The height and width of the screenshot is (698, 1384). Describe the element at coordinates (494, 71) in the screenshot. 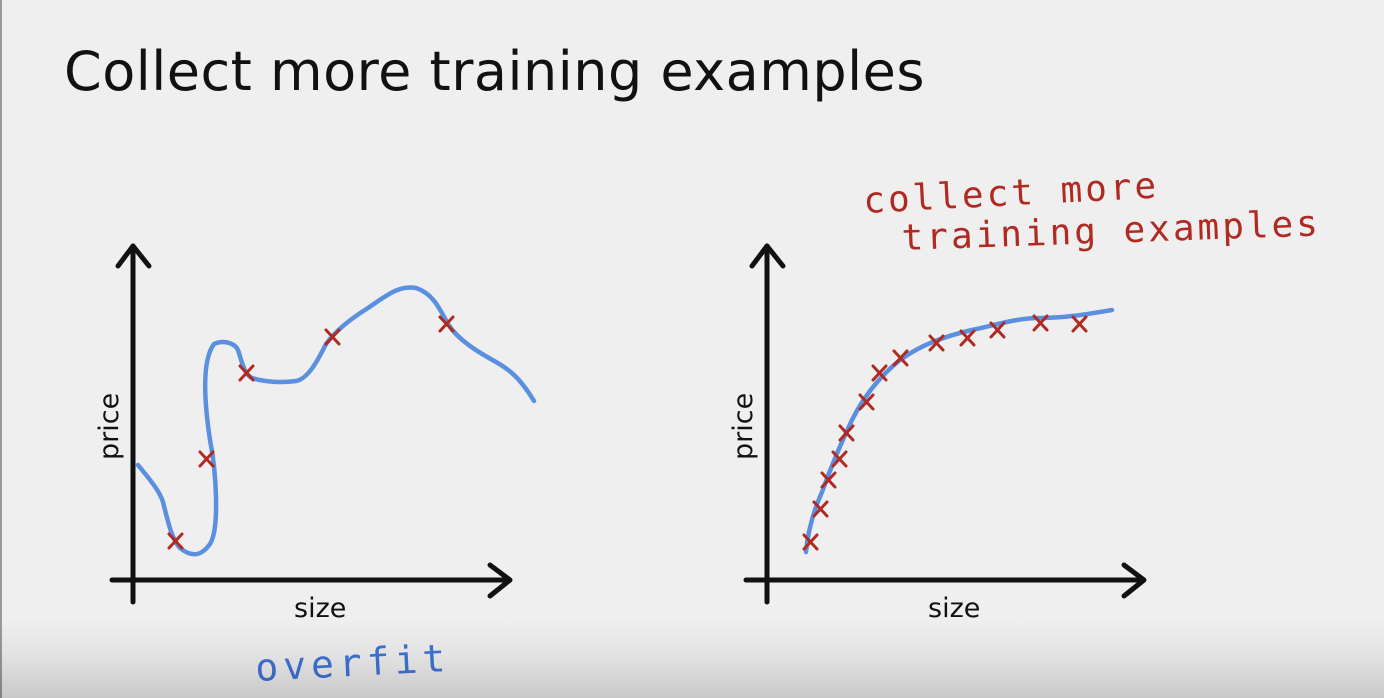

I see `slide-title: Collect more training examples` at that location.